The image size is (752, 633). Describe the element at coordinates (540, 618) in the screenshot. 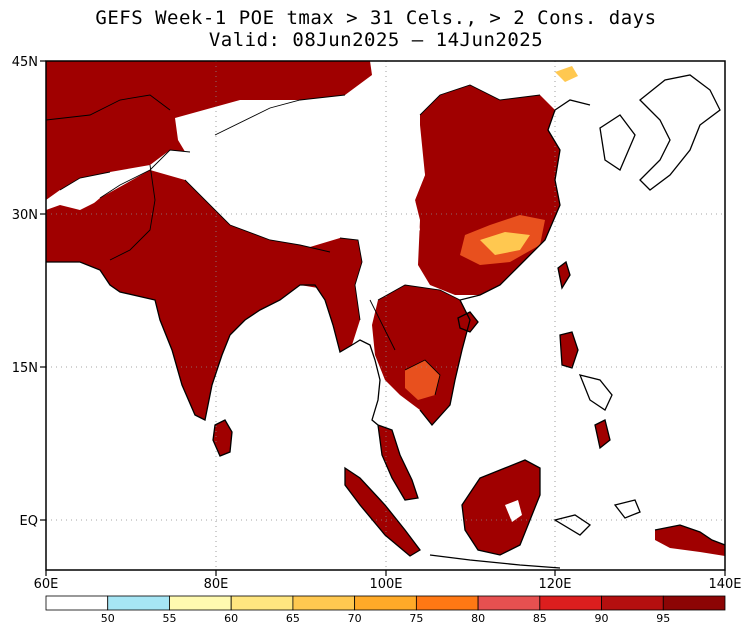

I see `colorbar-label: 85` at that location.